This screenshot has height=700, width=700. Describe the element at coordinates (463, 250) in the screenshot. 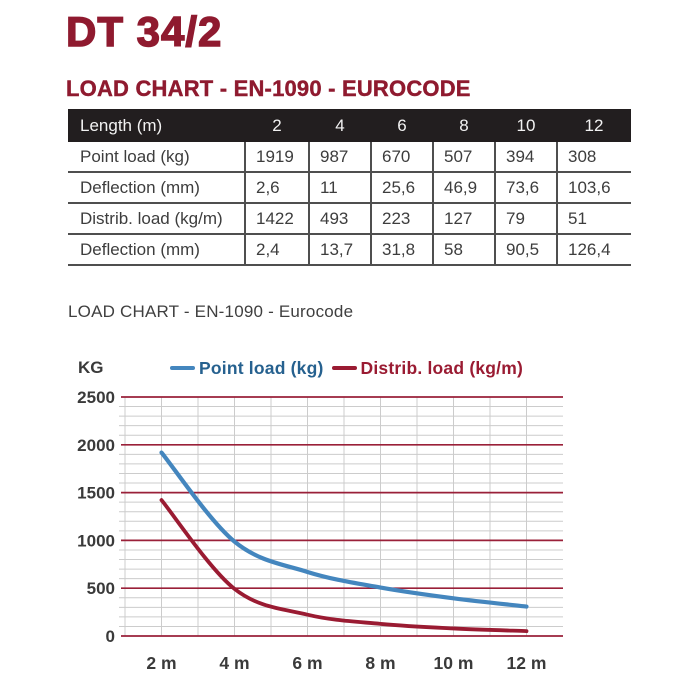

I see `table-cell: 58` at that location.